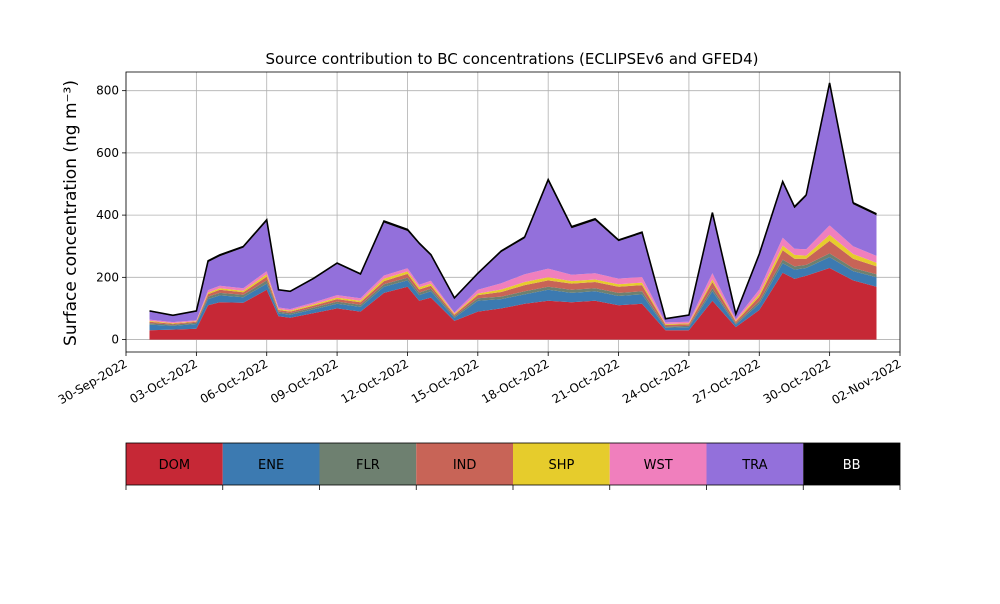 The width and height of the screenshot is (1000, 604). Describe the element at coordinates (445, 381) in the screenshot. I see `x-tick-label: 15-Oct-2022` at that location.